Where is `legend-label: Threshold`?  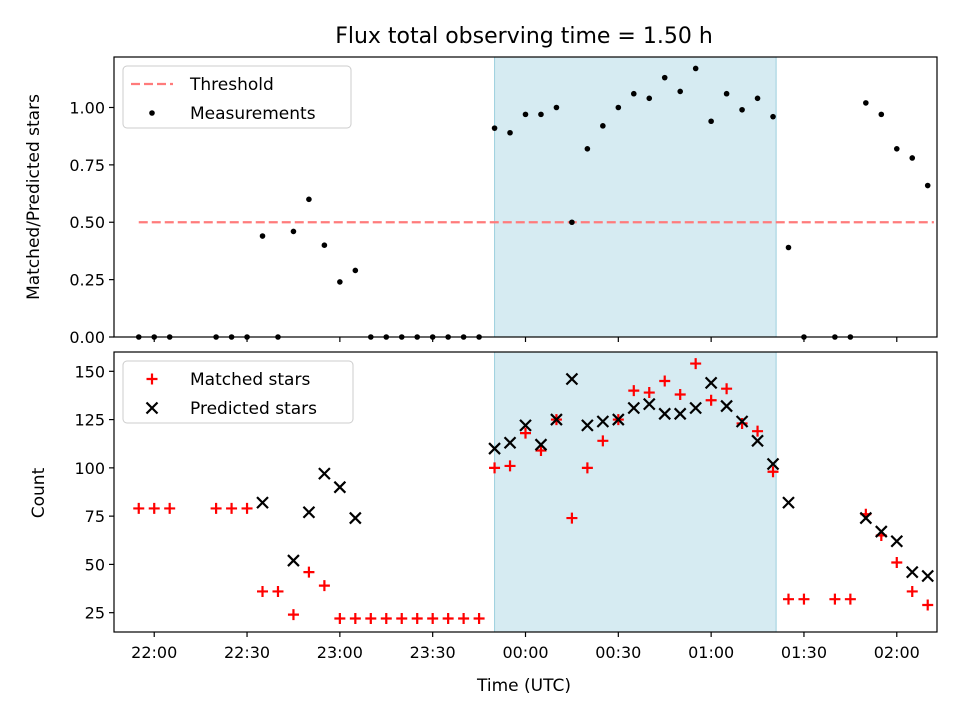 legend-label: Threshold is located at coordinates (231, 85).